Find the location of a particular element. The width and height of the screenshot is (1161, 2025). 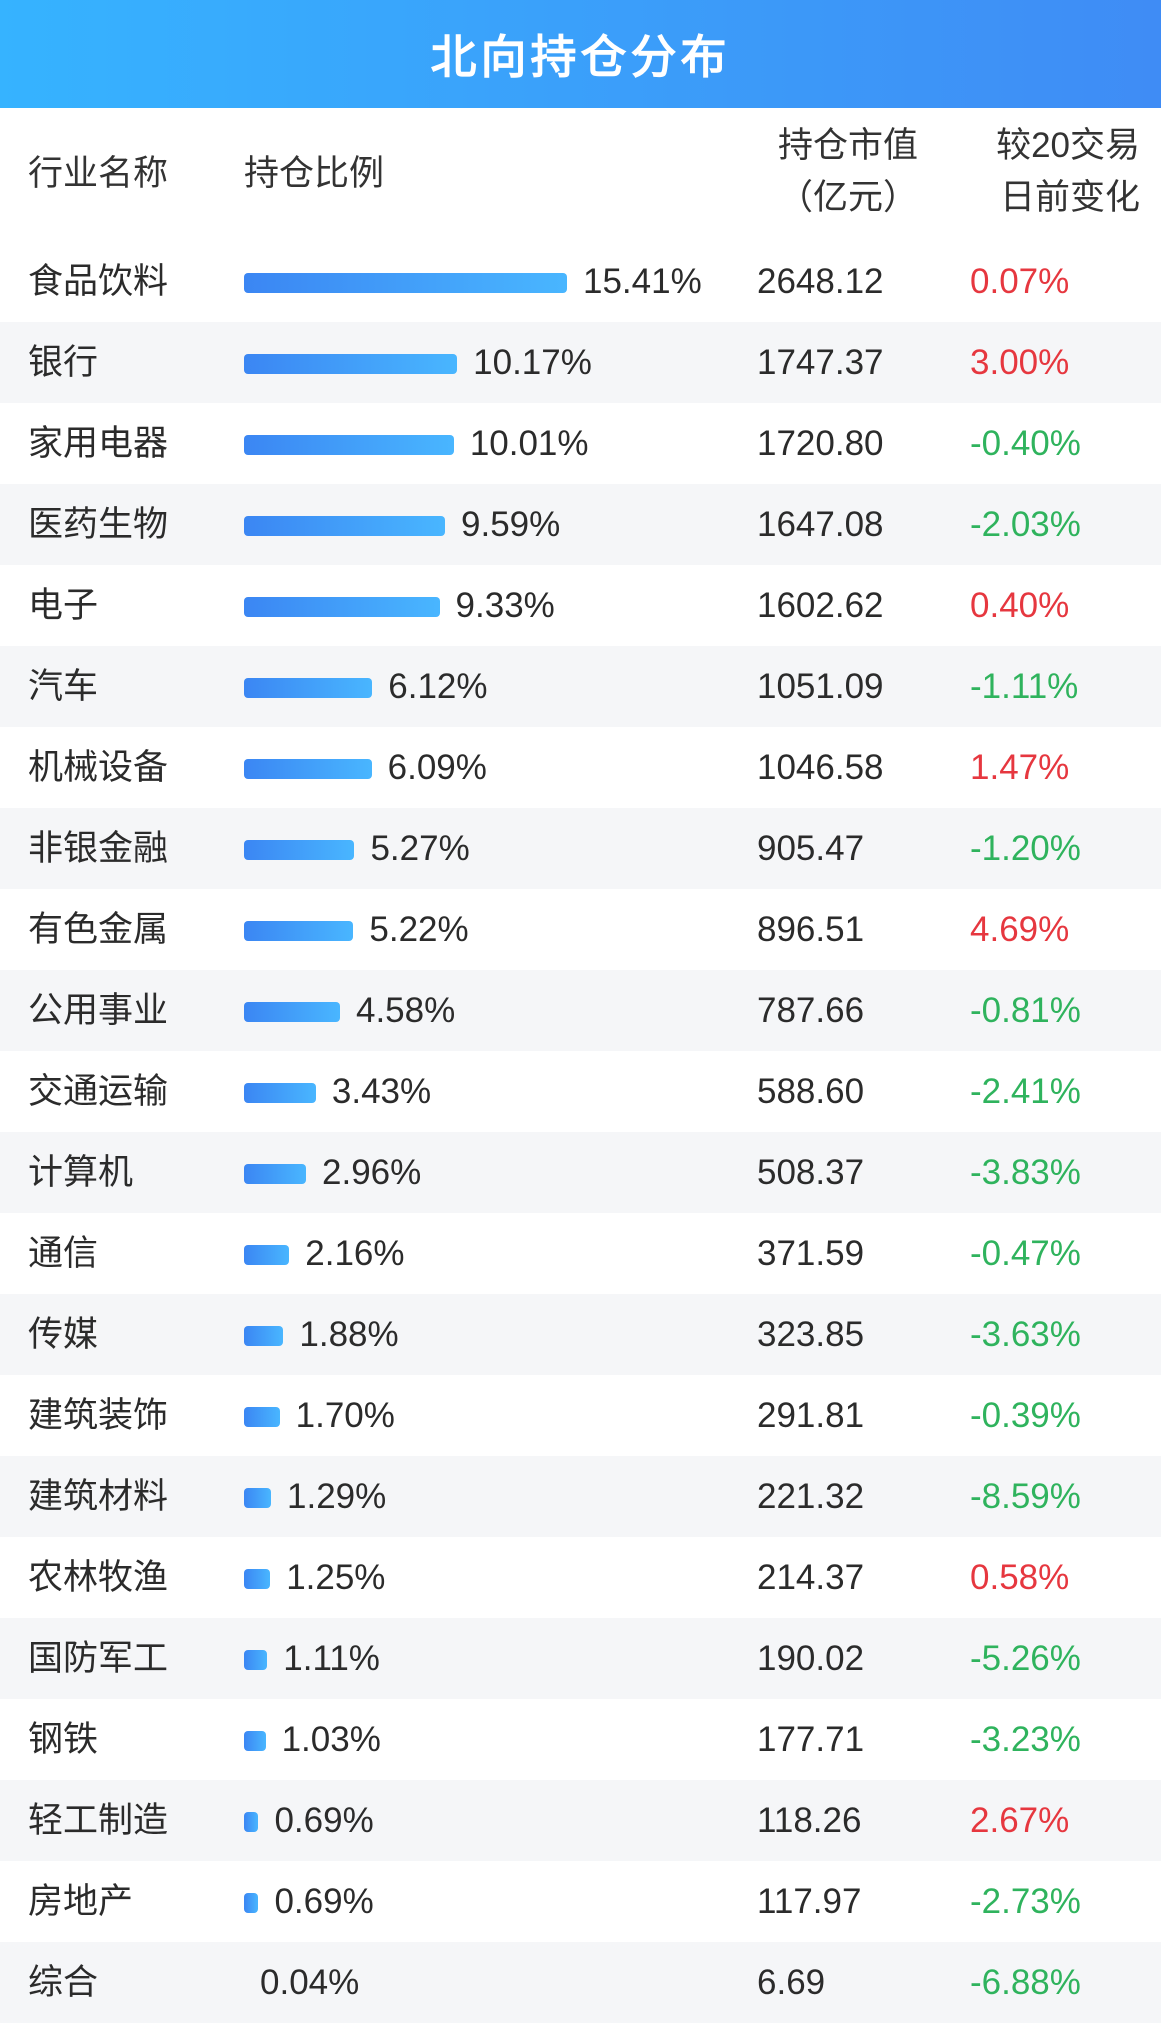

table-row: 计算机 2.96% 508.37 -3.83% is located at coordinates (580, 1172).